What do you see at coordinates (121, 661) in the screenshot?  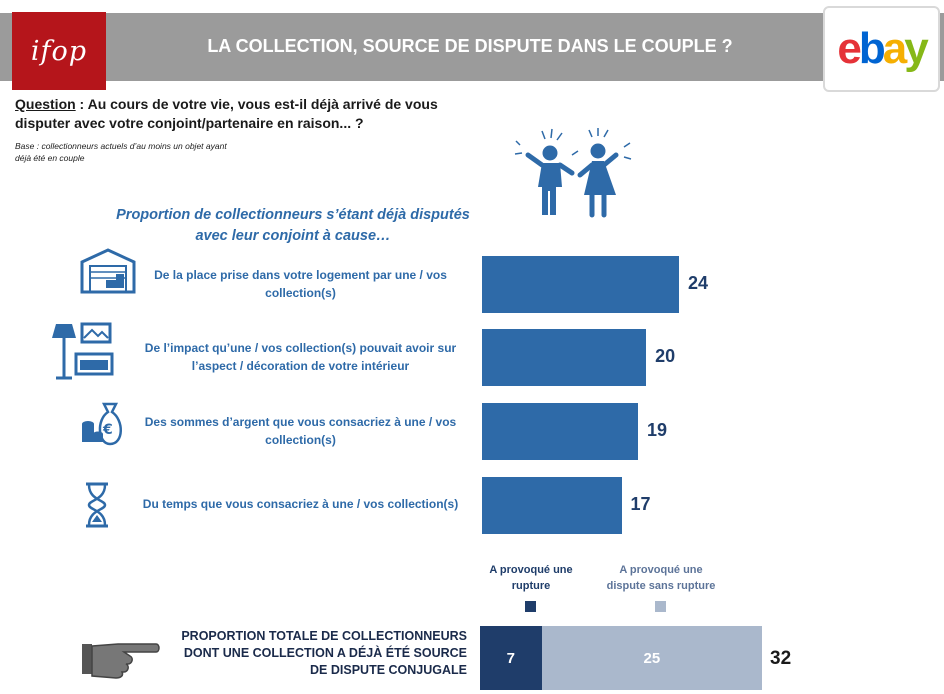 I see `pointing-hand-icon` at bounding box center [121, 661].